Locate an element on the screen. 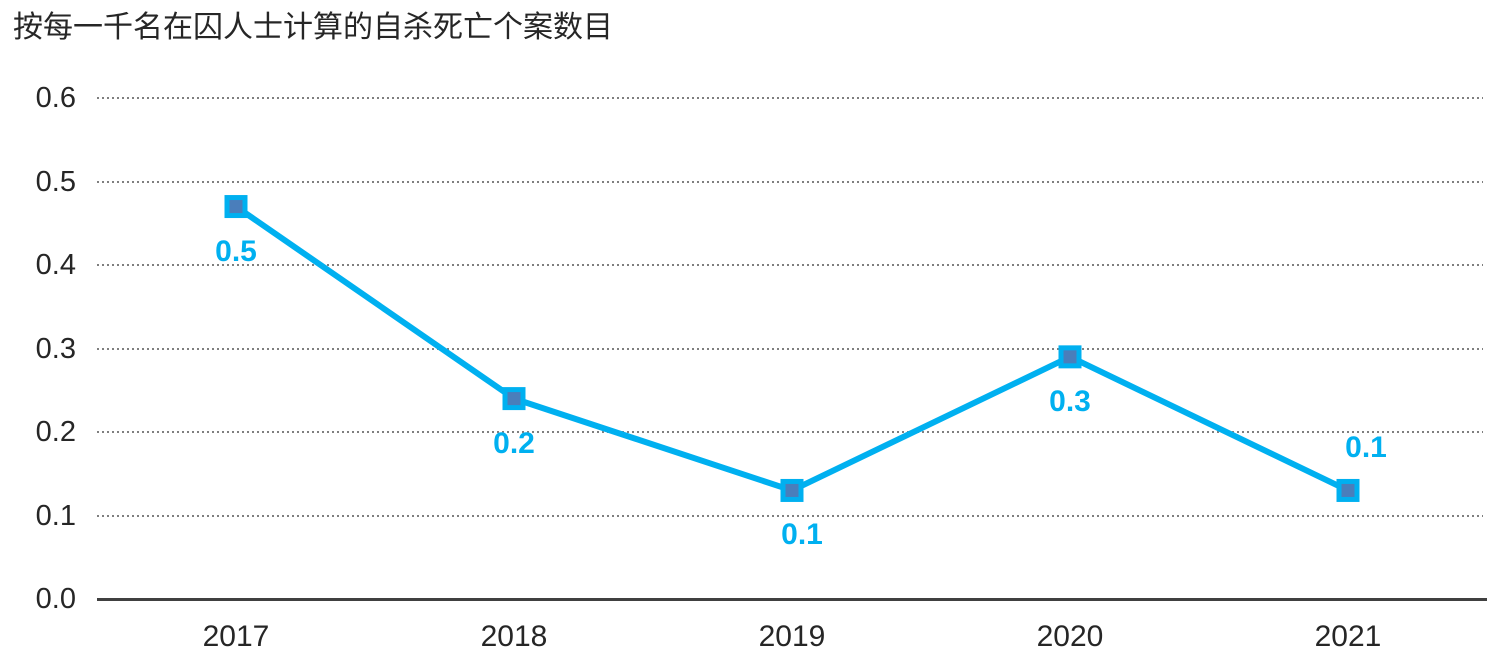 This screenshot has width=1498, height=669. x-axis-tick-label: 2020 is located at coordinates (1070, 636).